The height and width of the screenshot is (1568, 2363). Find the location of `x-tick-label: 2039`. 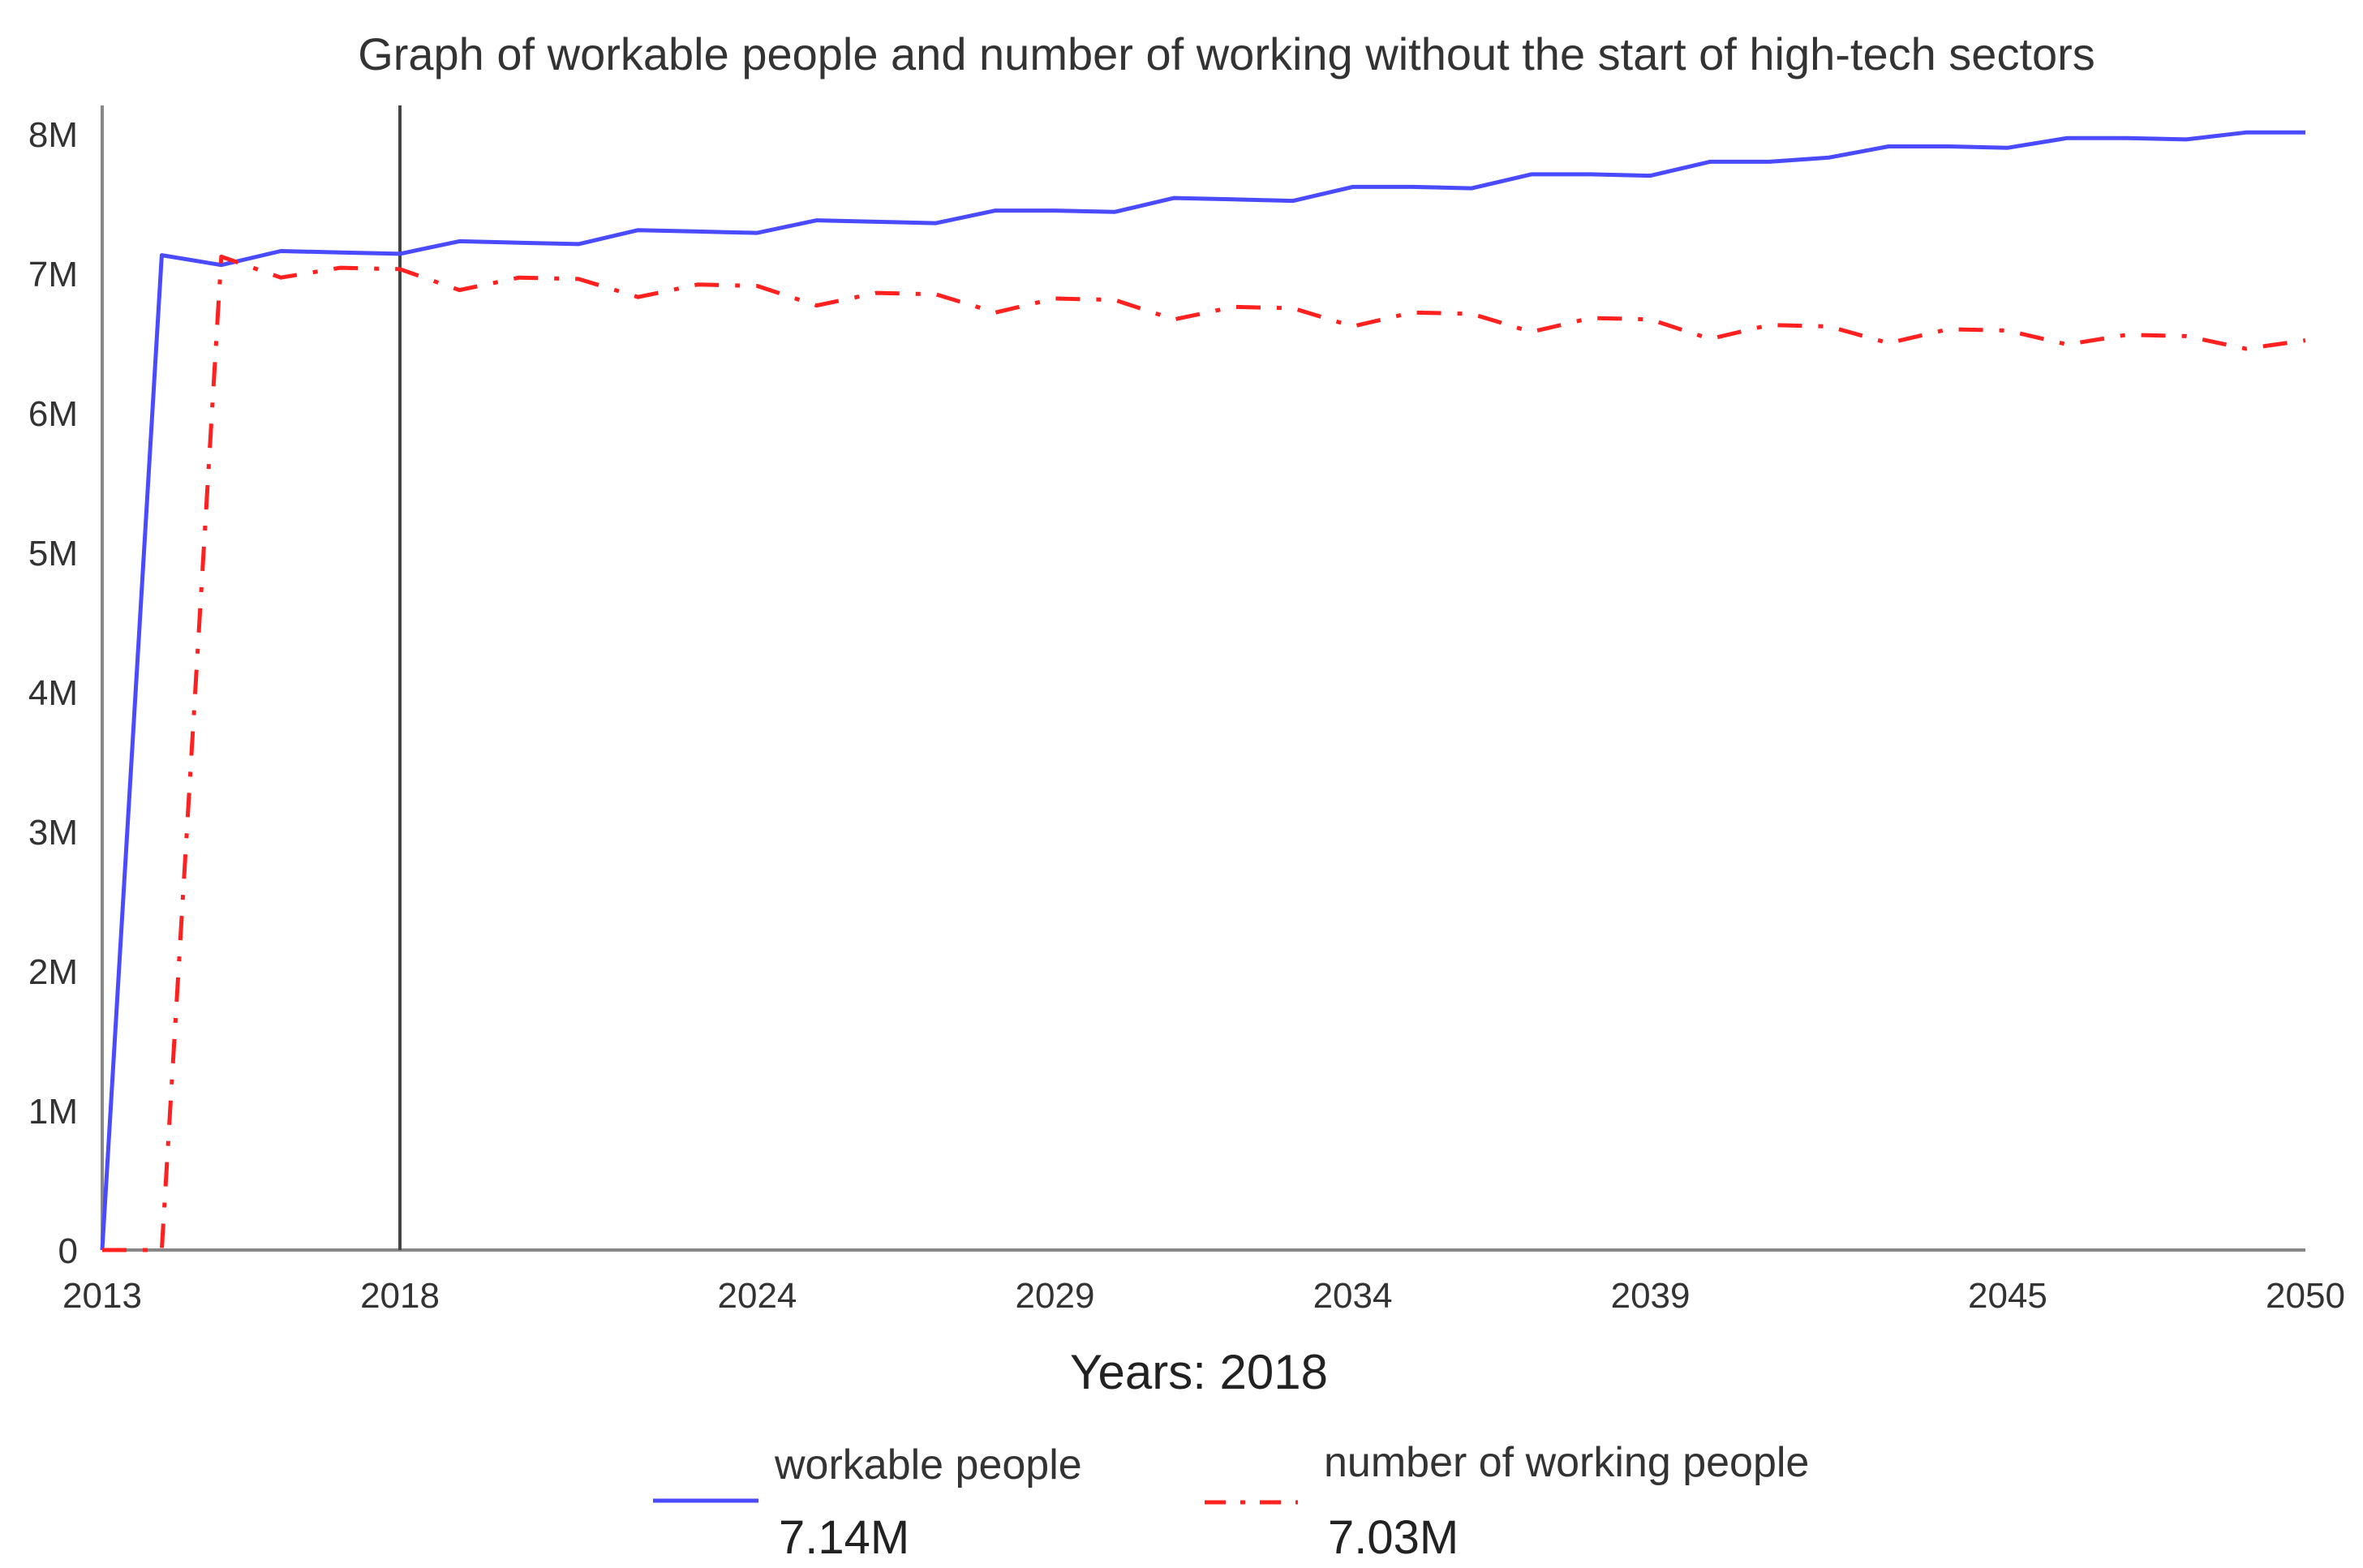

x-tick-label: 2039 is located at coordinates (1651, 1296).